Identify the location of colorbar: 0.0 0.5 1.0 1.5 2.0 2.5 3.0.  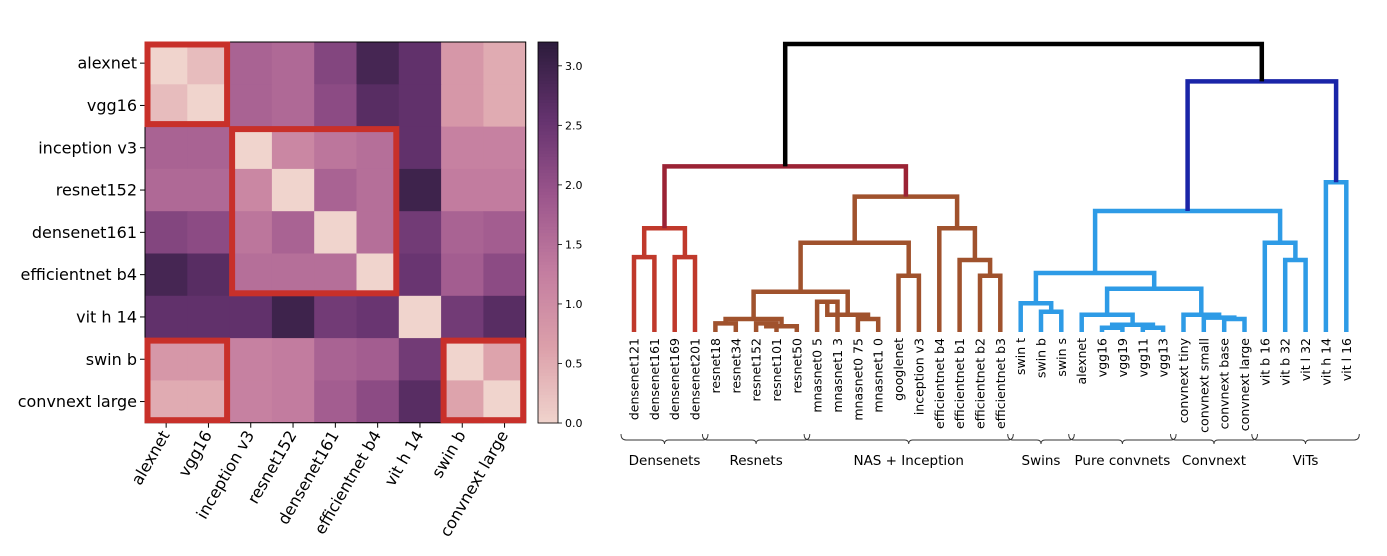
(560, 235).